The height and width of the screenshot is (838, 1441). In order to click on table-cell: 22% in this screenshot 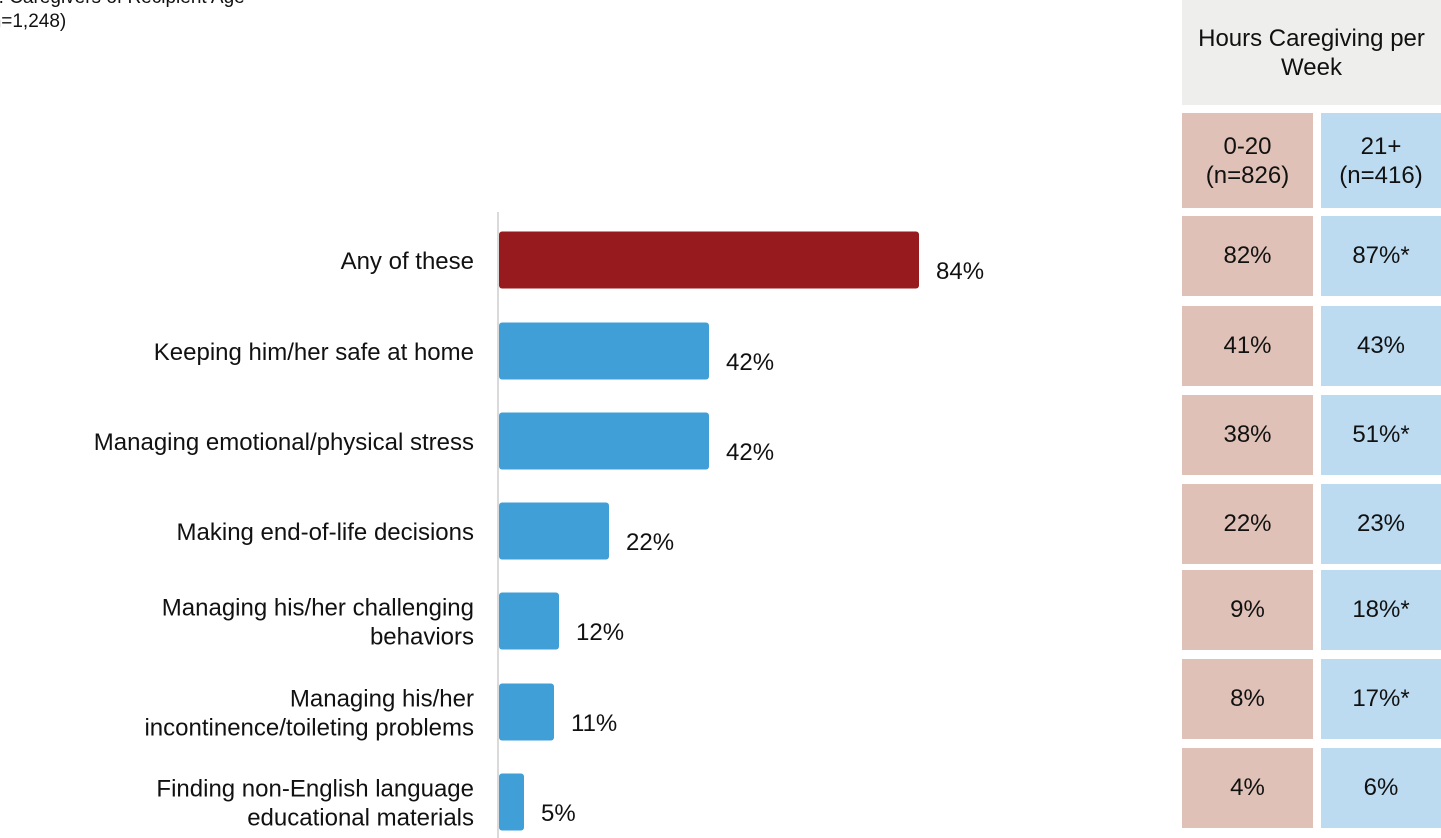, I will do `click(1247, 524)`.